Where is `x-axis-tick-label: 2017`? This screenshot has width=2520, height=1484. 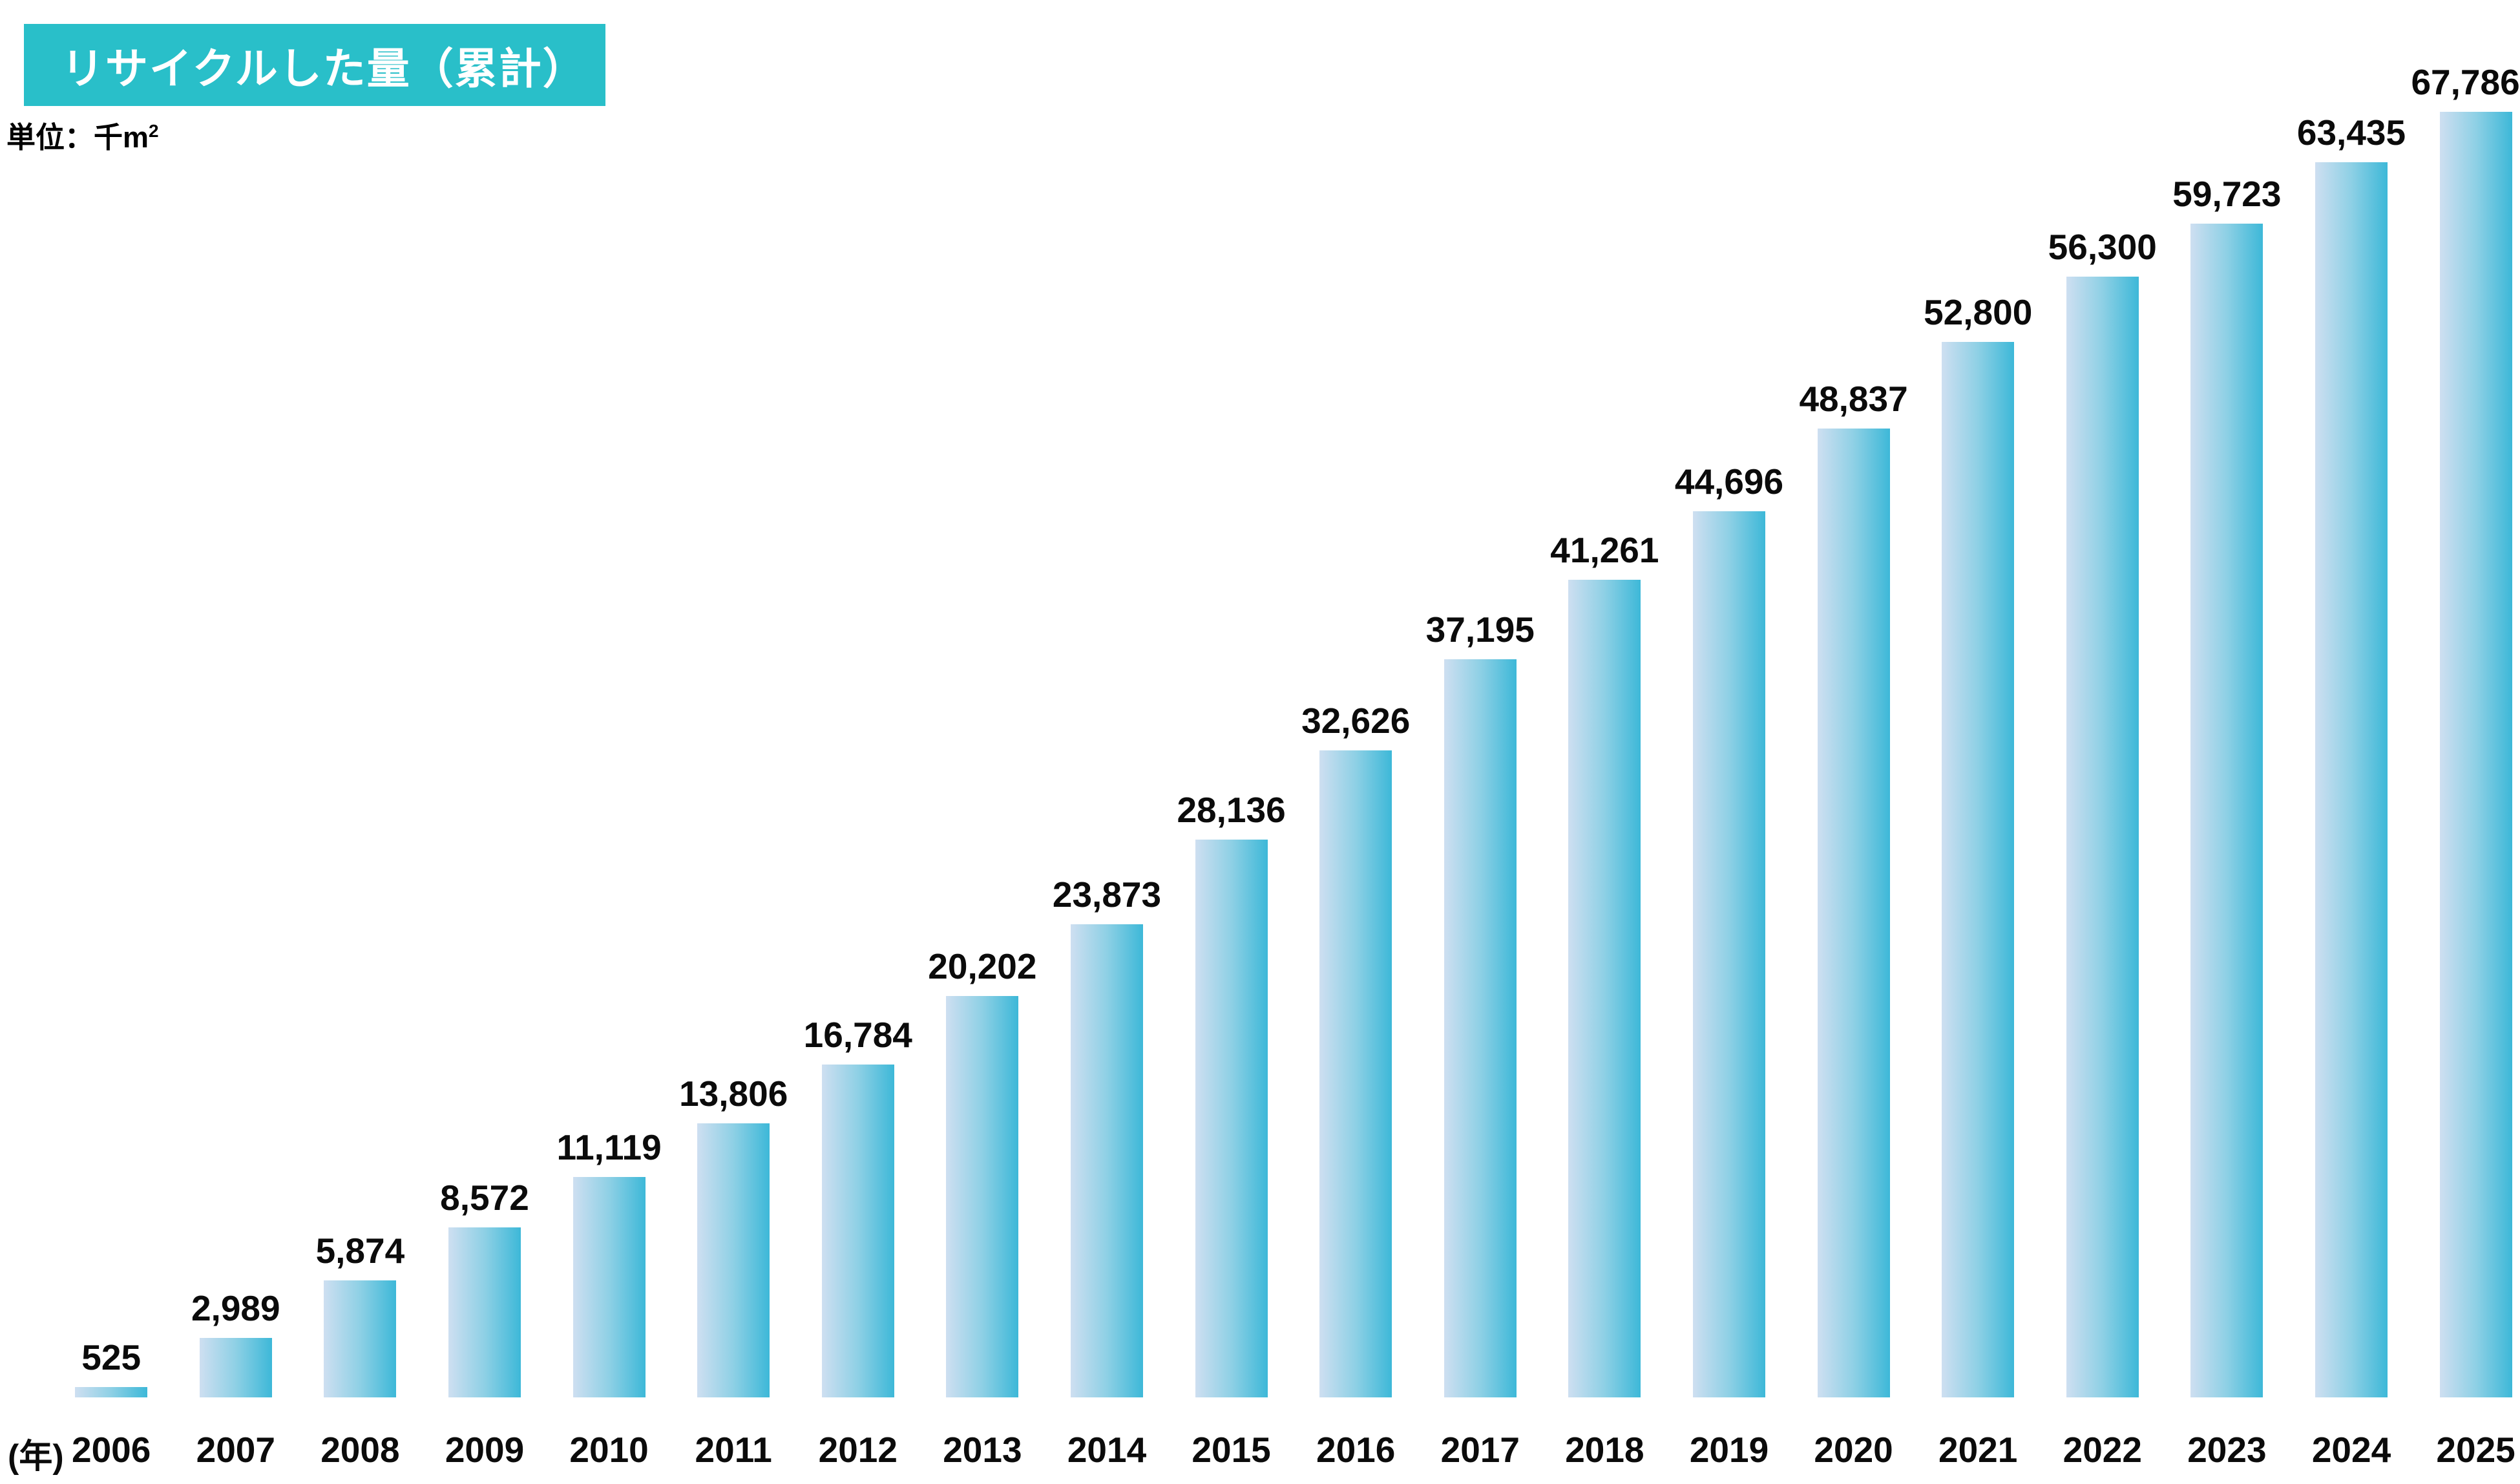
x-axis-tick-label: 2017 is located at coordinates (1480, 1450).